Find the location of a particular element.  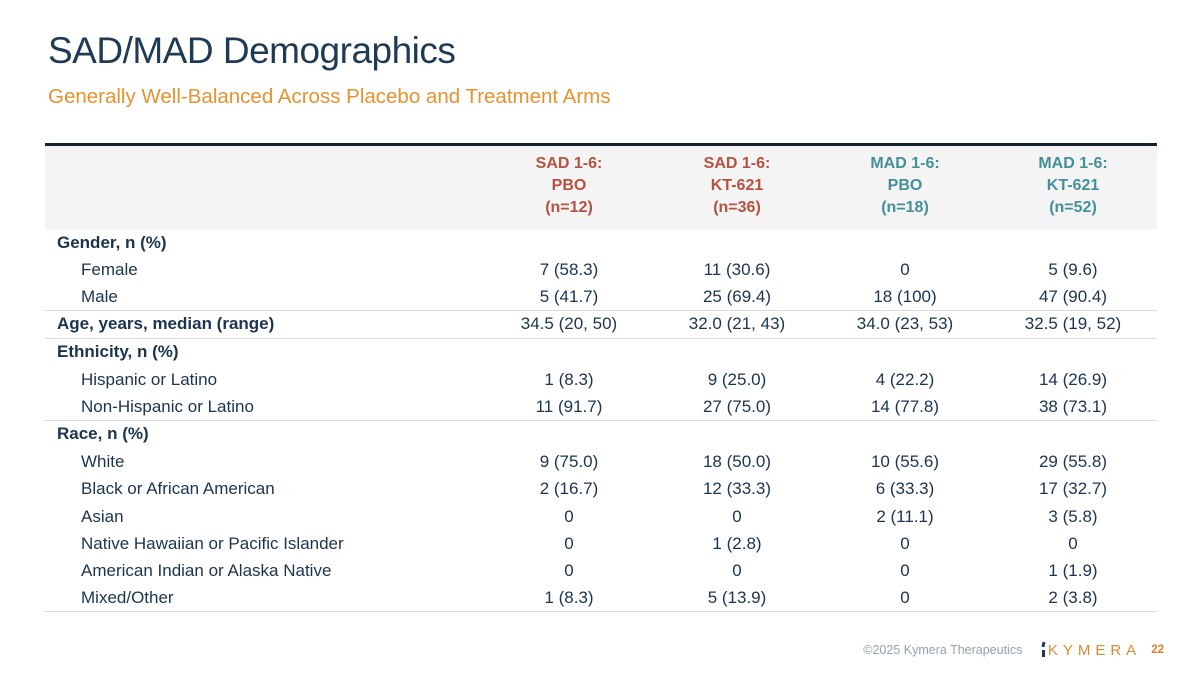

cell-value: 2 (3.8) is located at coordinates (1073, 598).